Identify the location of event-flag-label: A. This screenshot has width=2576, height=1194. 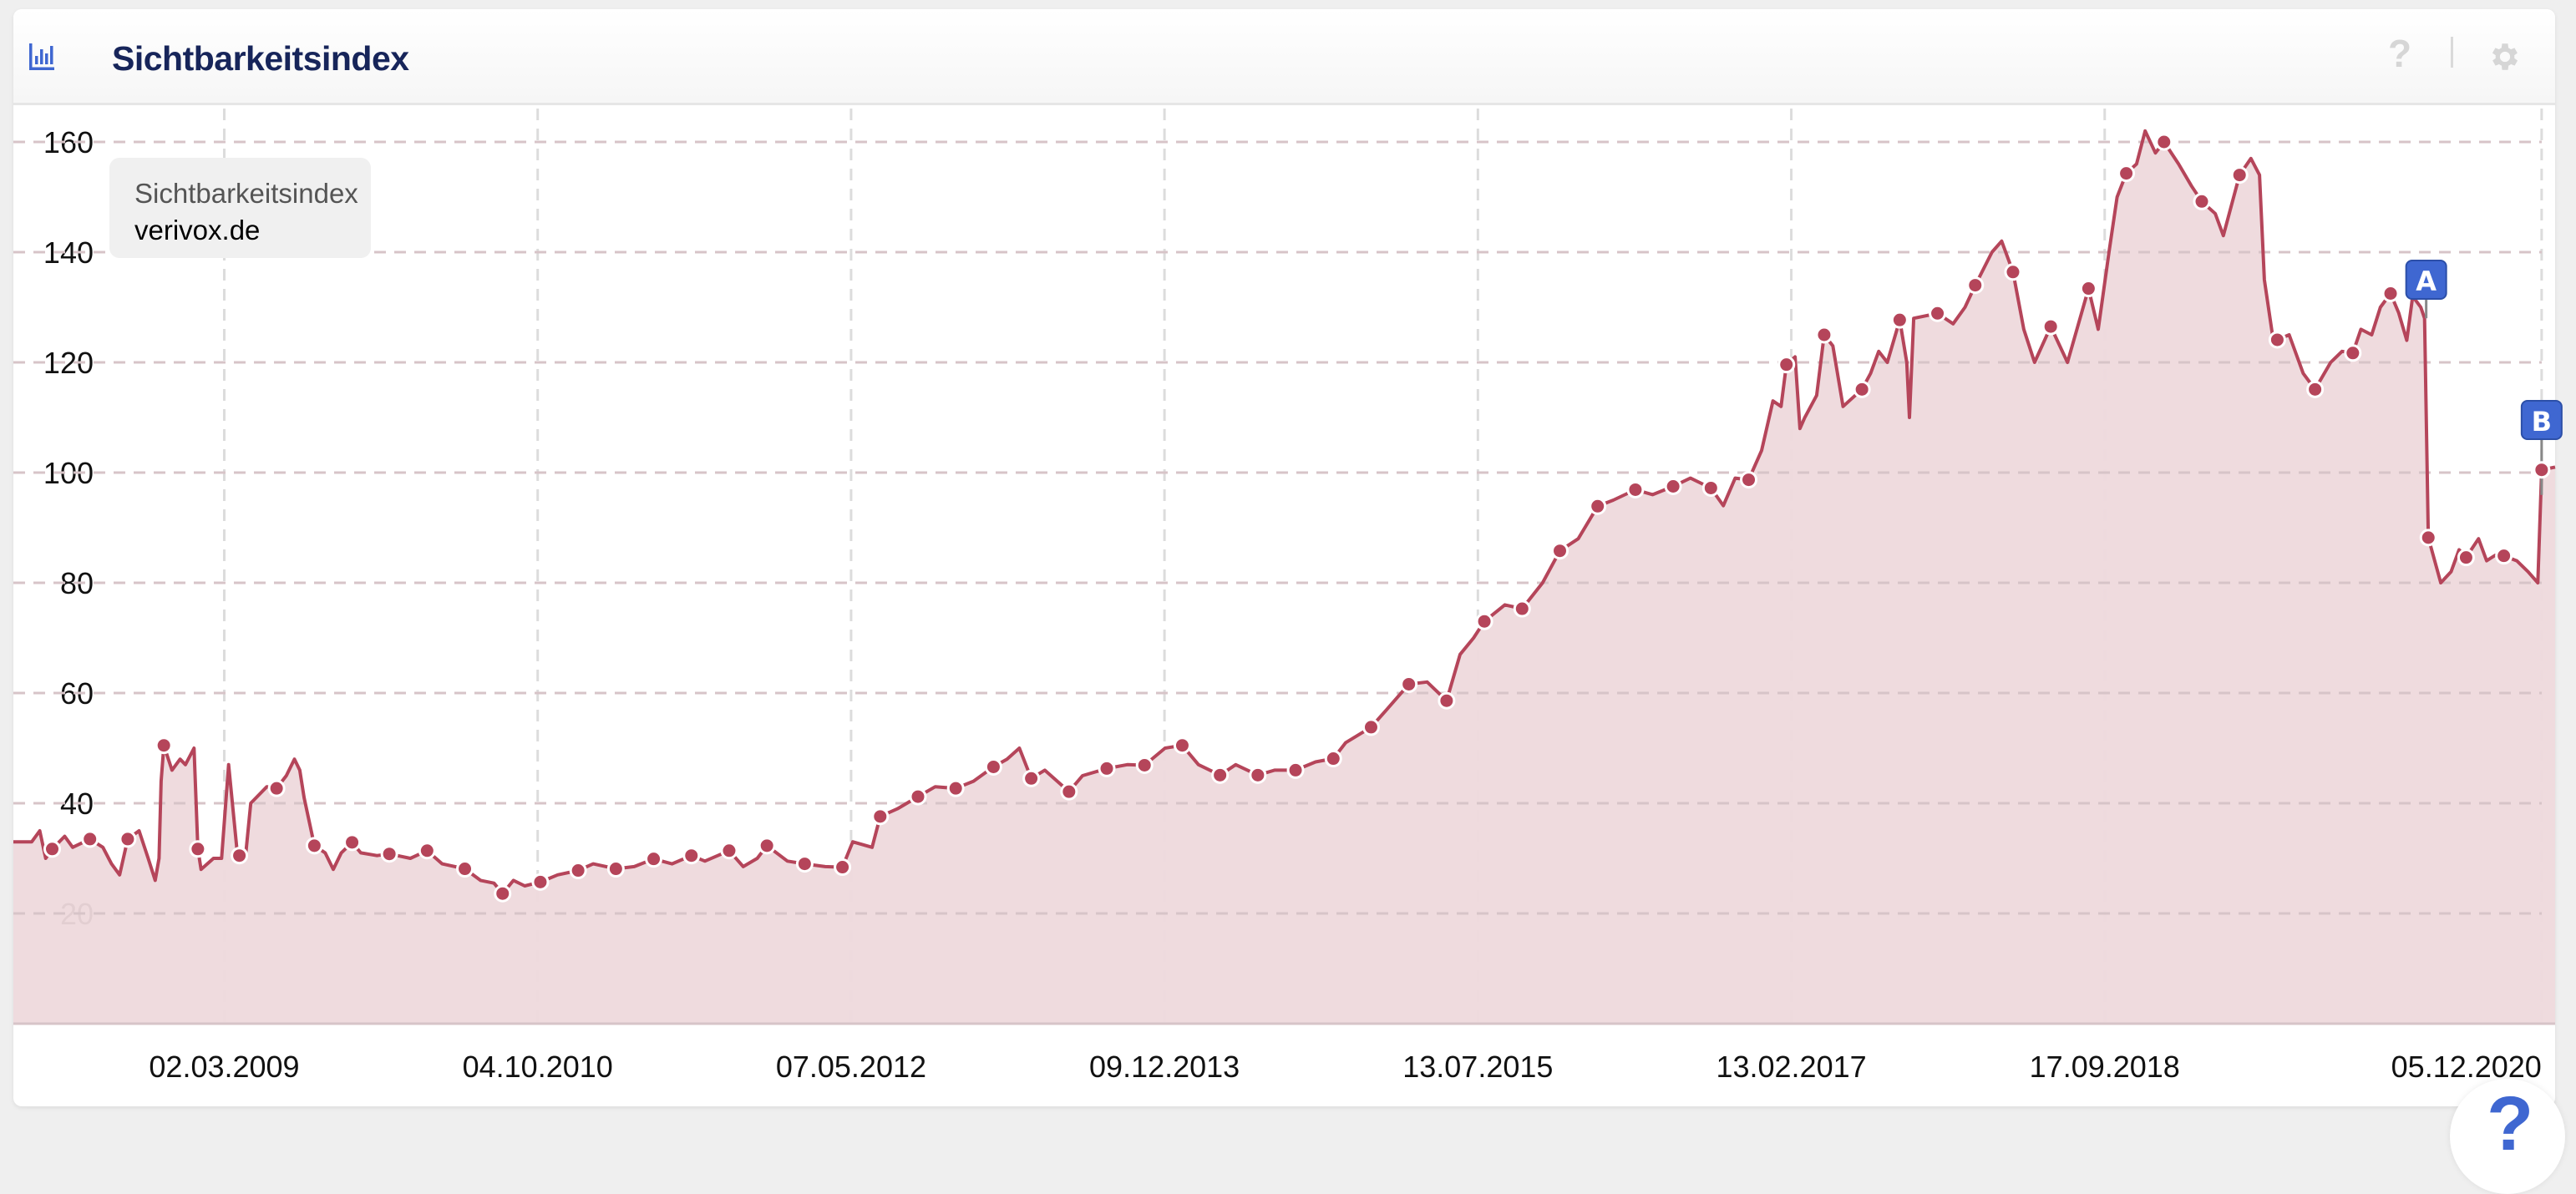
(2426, 281).